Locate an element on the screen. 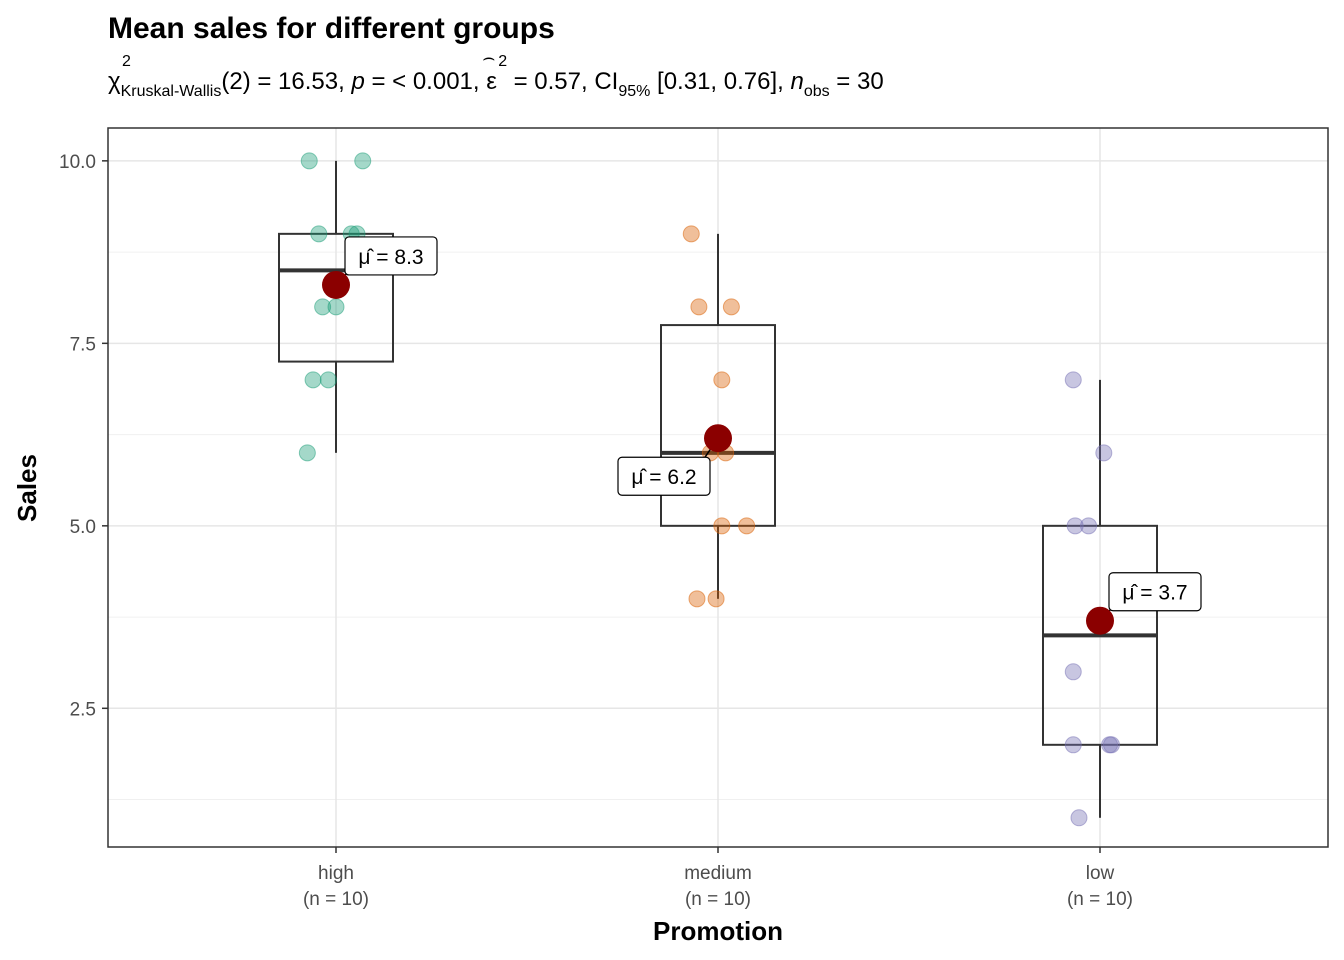 The height and width of the screenshot is (960, 1344). chi-squared-symbol: χ 2 Kruskal-Wallis is located at coordinates (165, 76).